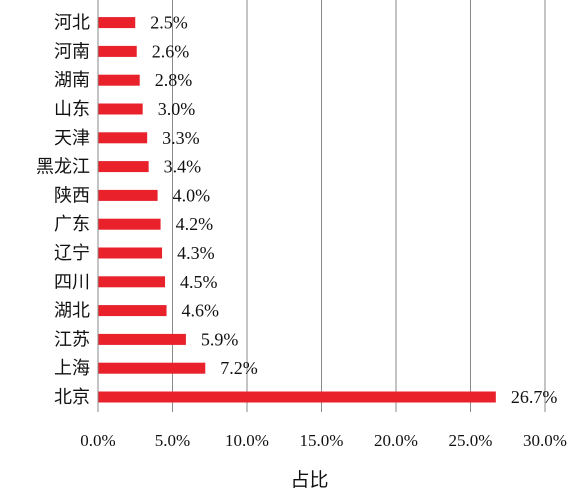 The height and width of the screenshot is (500, 580). I want to click on value-label: 4.2%, so click(195, 224).